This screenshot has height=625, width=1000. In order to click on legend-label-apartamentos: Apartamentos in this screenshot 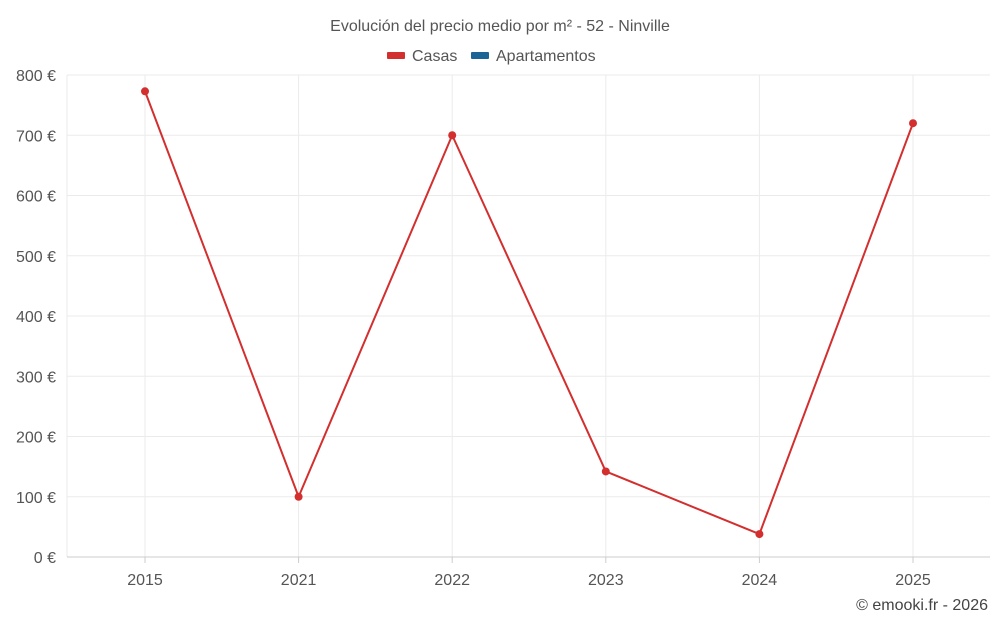, I will do `click(546, 56)`.